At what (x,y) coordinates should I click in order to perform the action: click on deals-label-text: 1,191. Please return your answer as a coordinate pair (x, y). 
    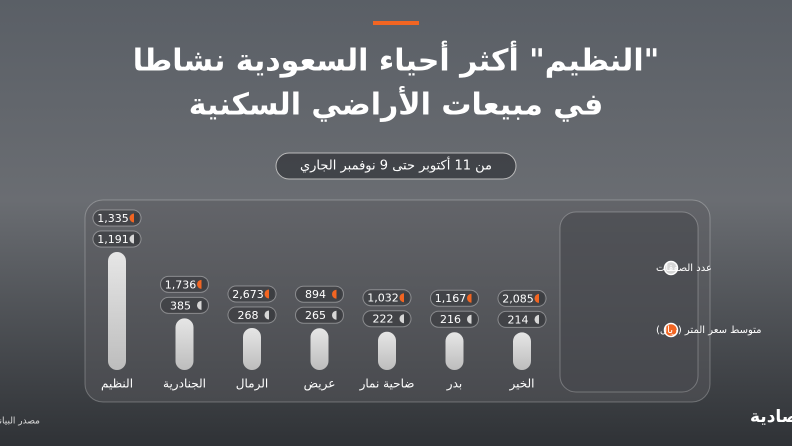
    Looking at the image, I should click on (113, 239).